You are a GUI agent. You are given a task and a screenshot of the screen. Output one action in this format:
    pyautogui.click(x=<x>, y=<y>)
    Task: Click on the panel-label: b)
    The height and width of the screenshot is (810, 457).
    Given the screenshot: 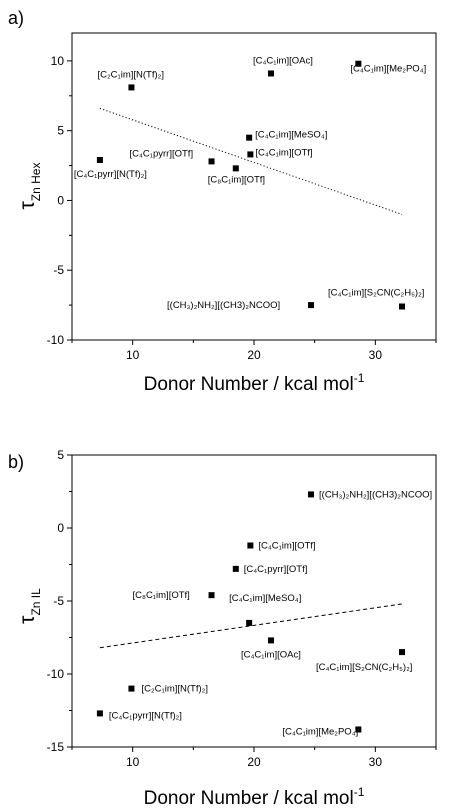 What is the action you would take?
    pyautogui.click(x=16, y=462)
    